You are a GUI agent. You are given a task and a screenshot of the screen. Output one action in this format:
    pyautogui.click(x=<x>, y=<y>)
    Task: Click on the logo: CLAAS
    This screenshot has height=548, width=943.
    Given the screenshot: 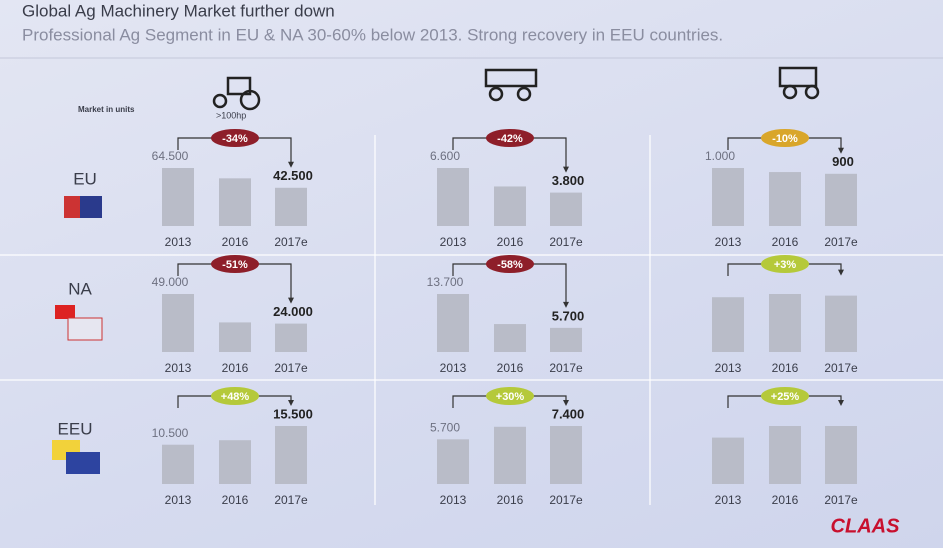 What is the action you would take?
    pyautogui.click(x=866, y=526)
    